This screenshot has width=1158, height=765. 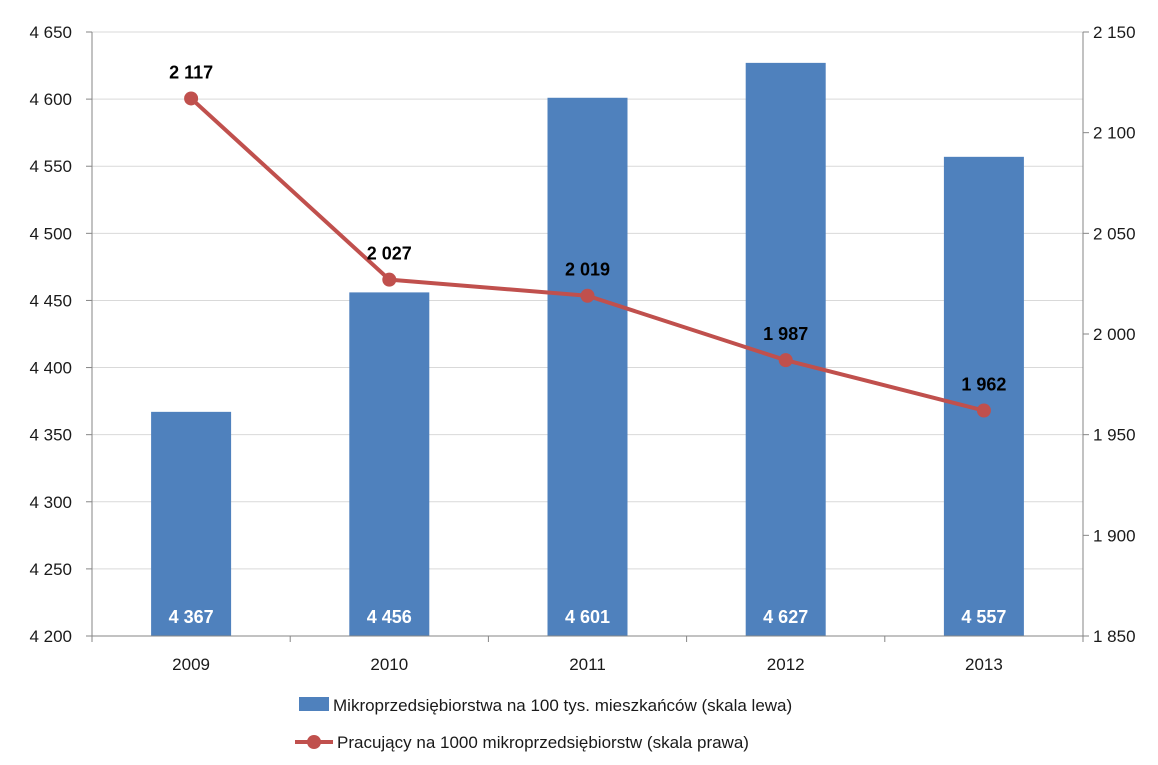 I want to click on bar-data-label: 4 456, so click(x=389, y=617).